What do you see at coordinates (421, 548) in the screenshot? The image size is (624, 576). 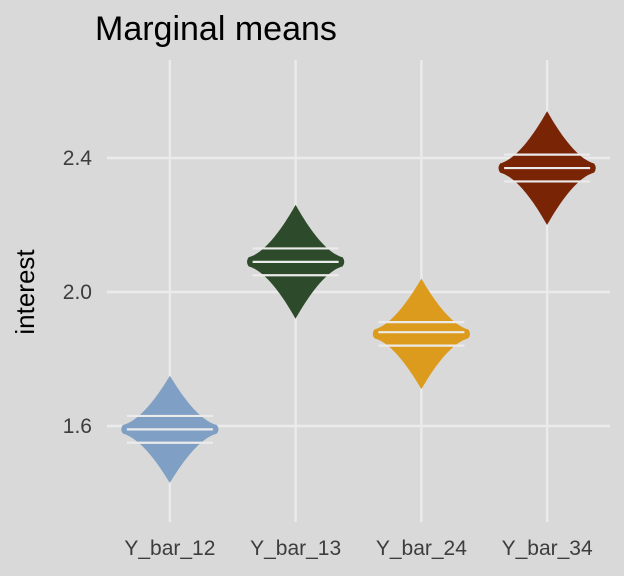 I see `x-tick-label: Y_bar_24` at bounding box center [421, 548].